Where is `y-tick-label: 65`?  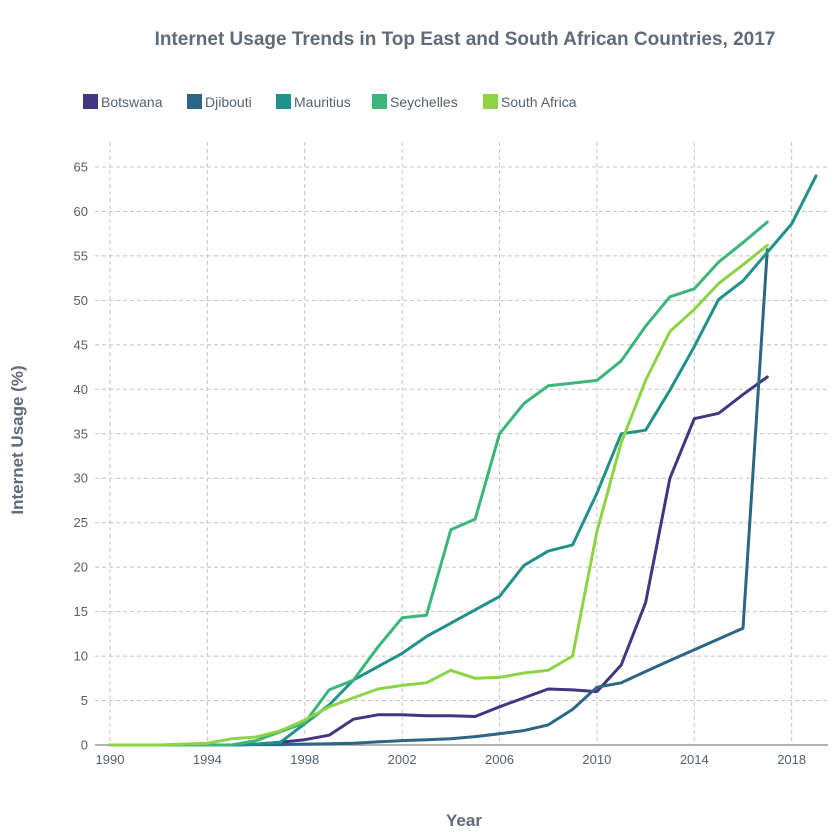
y-tick-label: 65 is located at coordinates (81, 167).